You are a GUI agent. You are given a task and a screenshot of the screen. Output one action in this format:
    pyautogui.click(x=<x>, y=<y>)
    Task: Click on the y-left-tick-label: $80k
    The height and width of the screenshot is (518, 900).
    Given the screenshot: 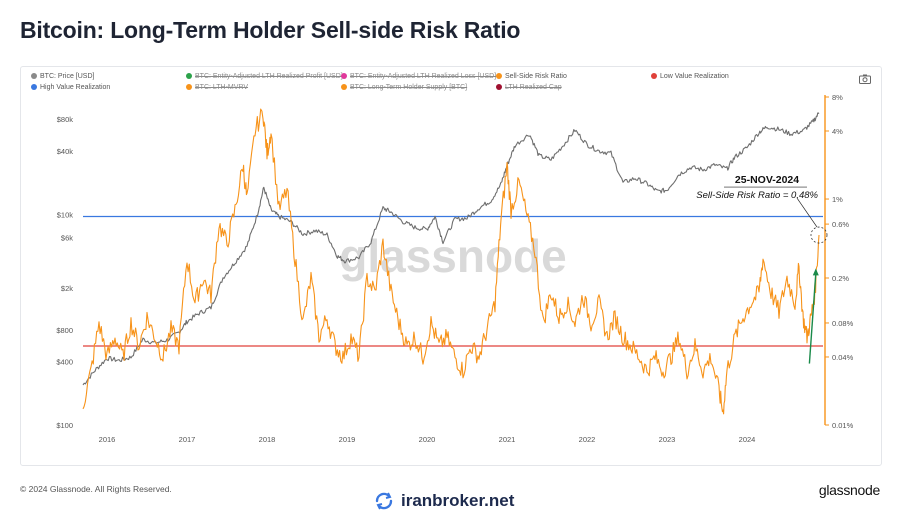 What is the action you would take?
    pyautogui.click(x=65, y=119)
    